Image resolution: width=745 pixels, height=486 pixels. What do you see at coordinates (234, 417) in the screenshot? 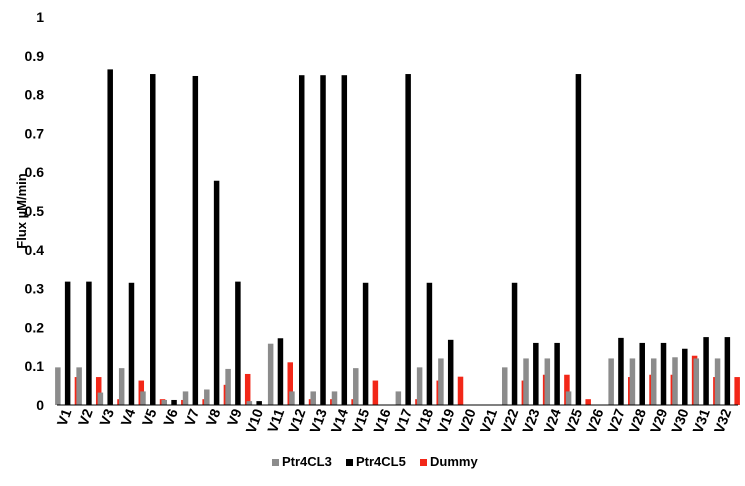
I see `x-tick-label: V9` at bounding box center [234, 417].